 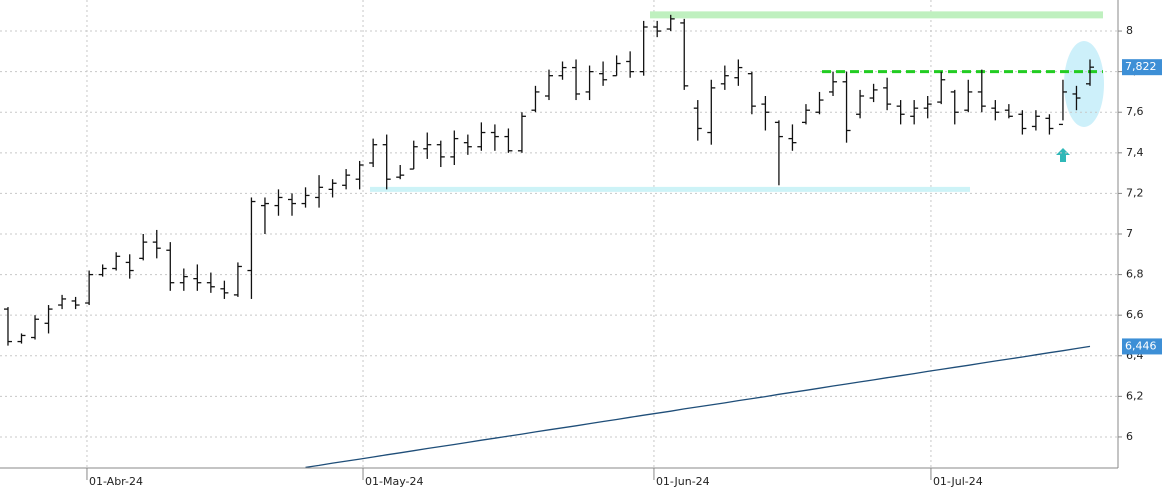 What do you see at coordinates (394, 481) in the screenshot?
I see `x-tick-label: 01-May-24` at bounding box center [394, 481].